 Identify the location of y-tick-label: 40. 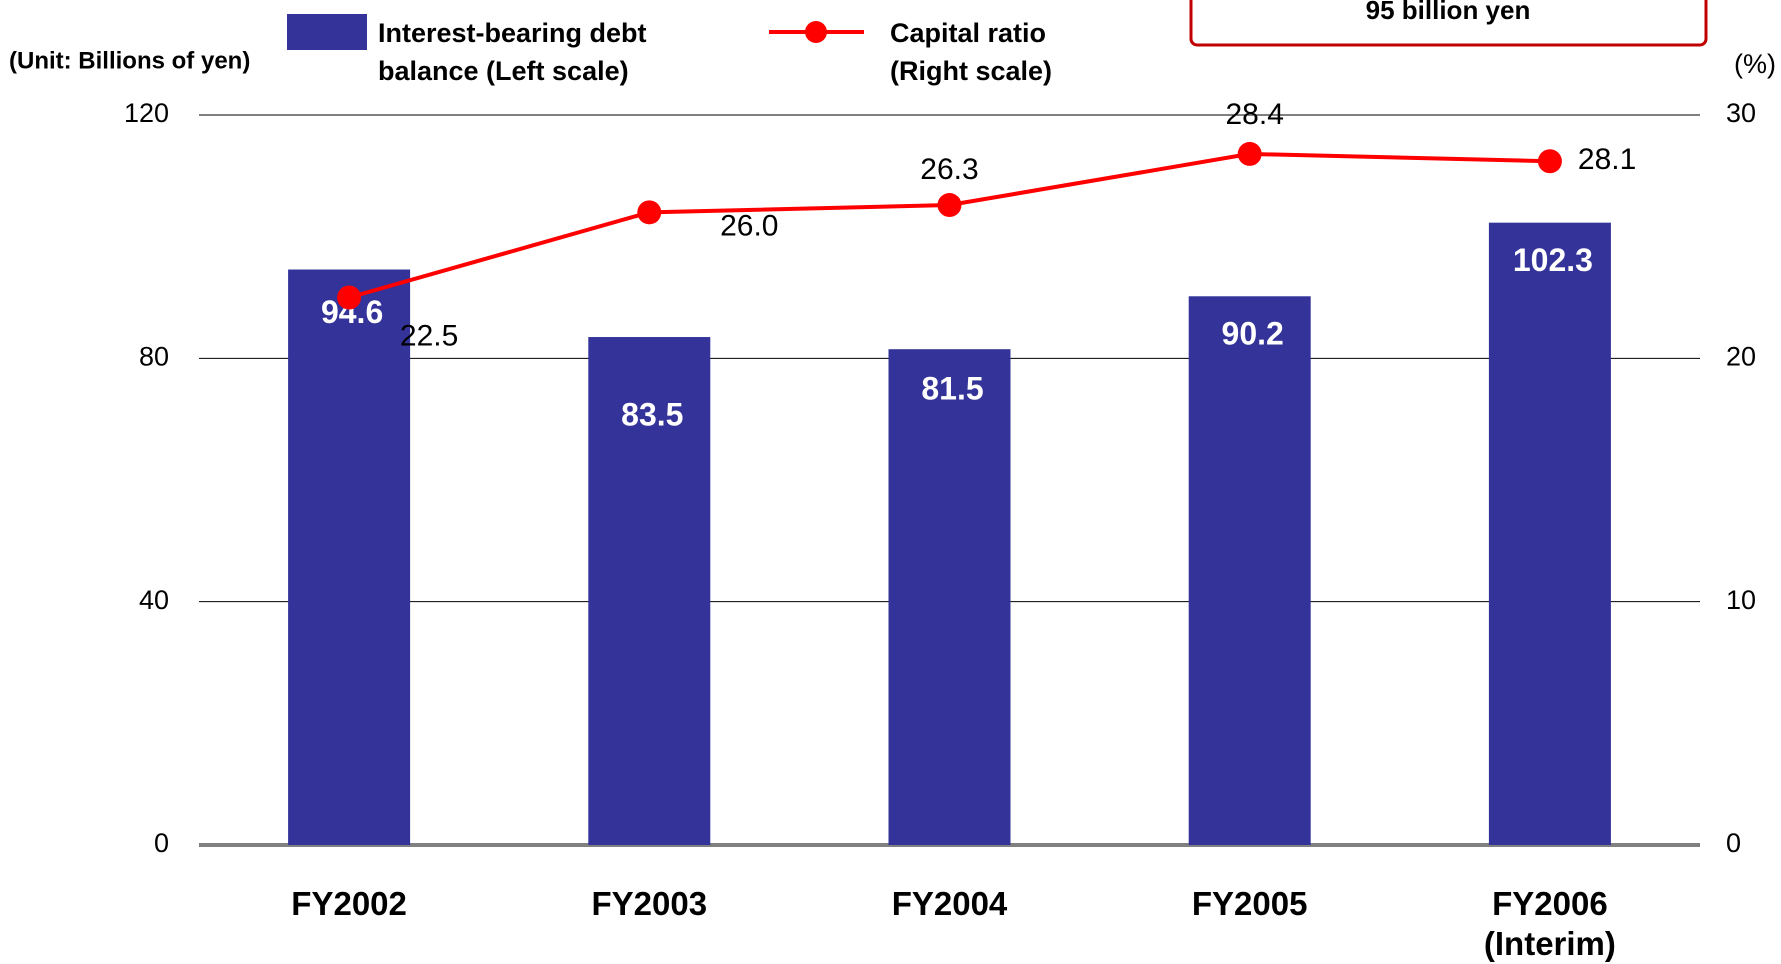
(154, 600).